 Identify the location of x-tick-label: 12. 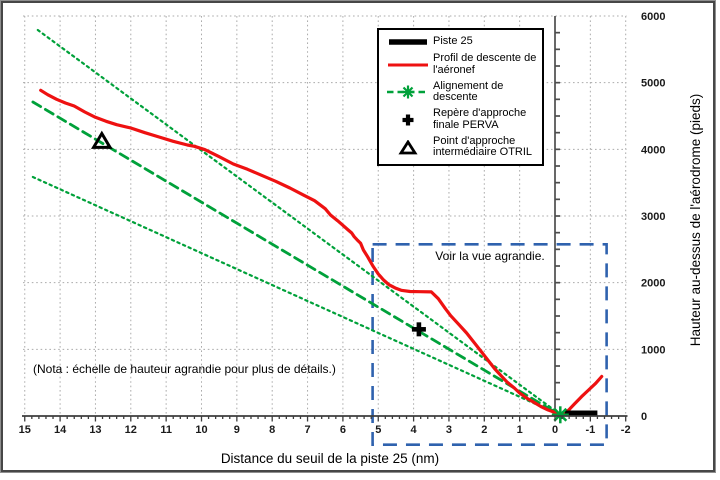
(131, 430).